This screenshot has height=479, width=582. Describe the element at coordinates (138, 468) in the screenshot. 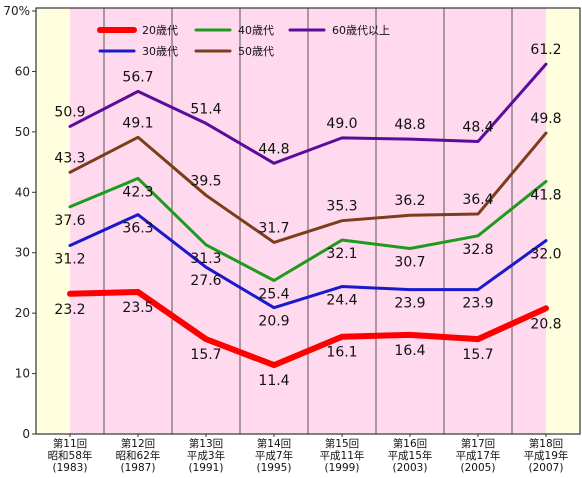

I see `x-tick-label-year: (1987)` at that location.